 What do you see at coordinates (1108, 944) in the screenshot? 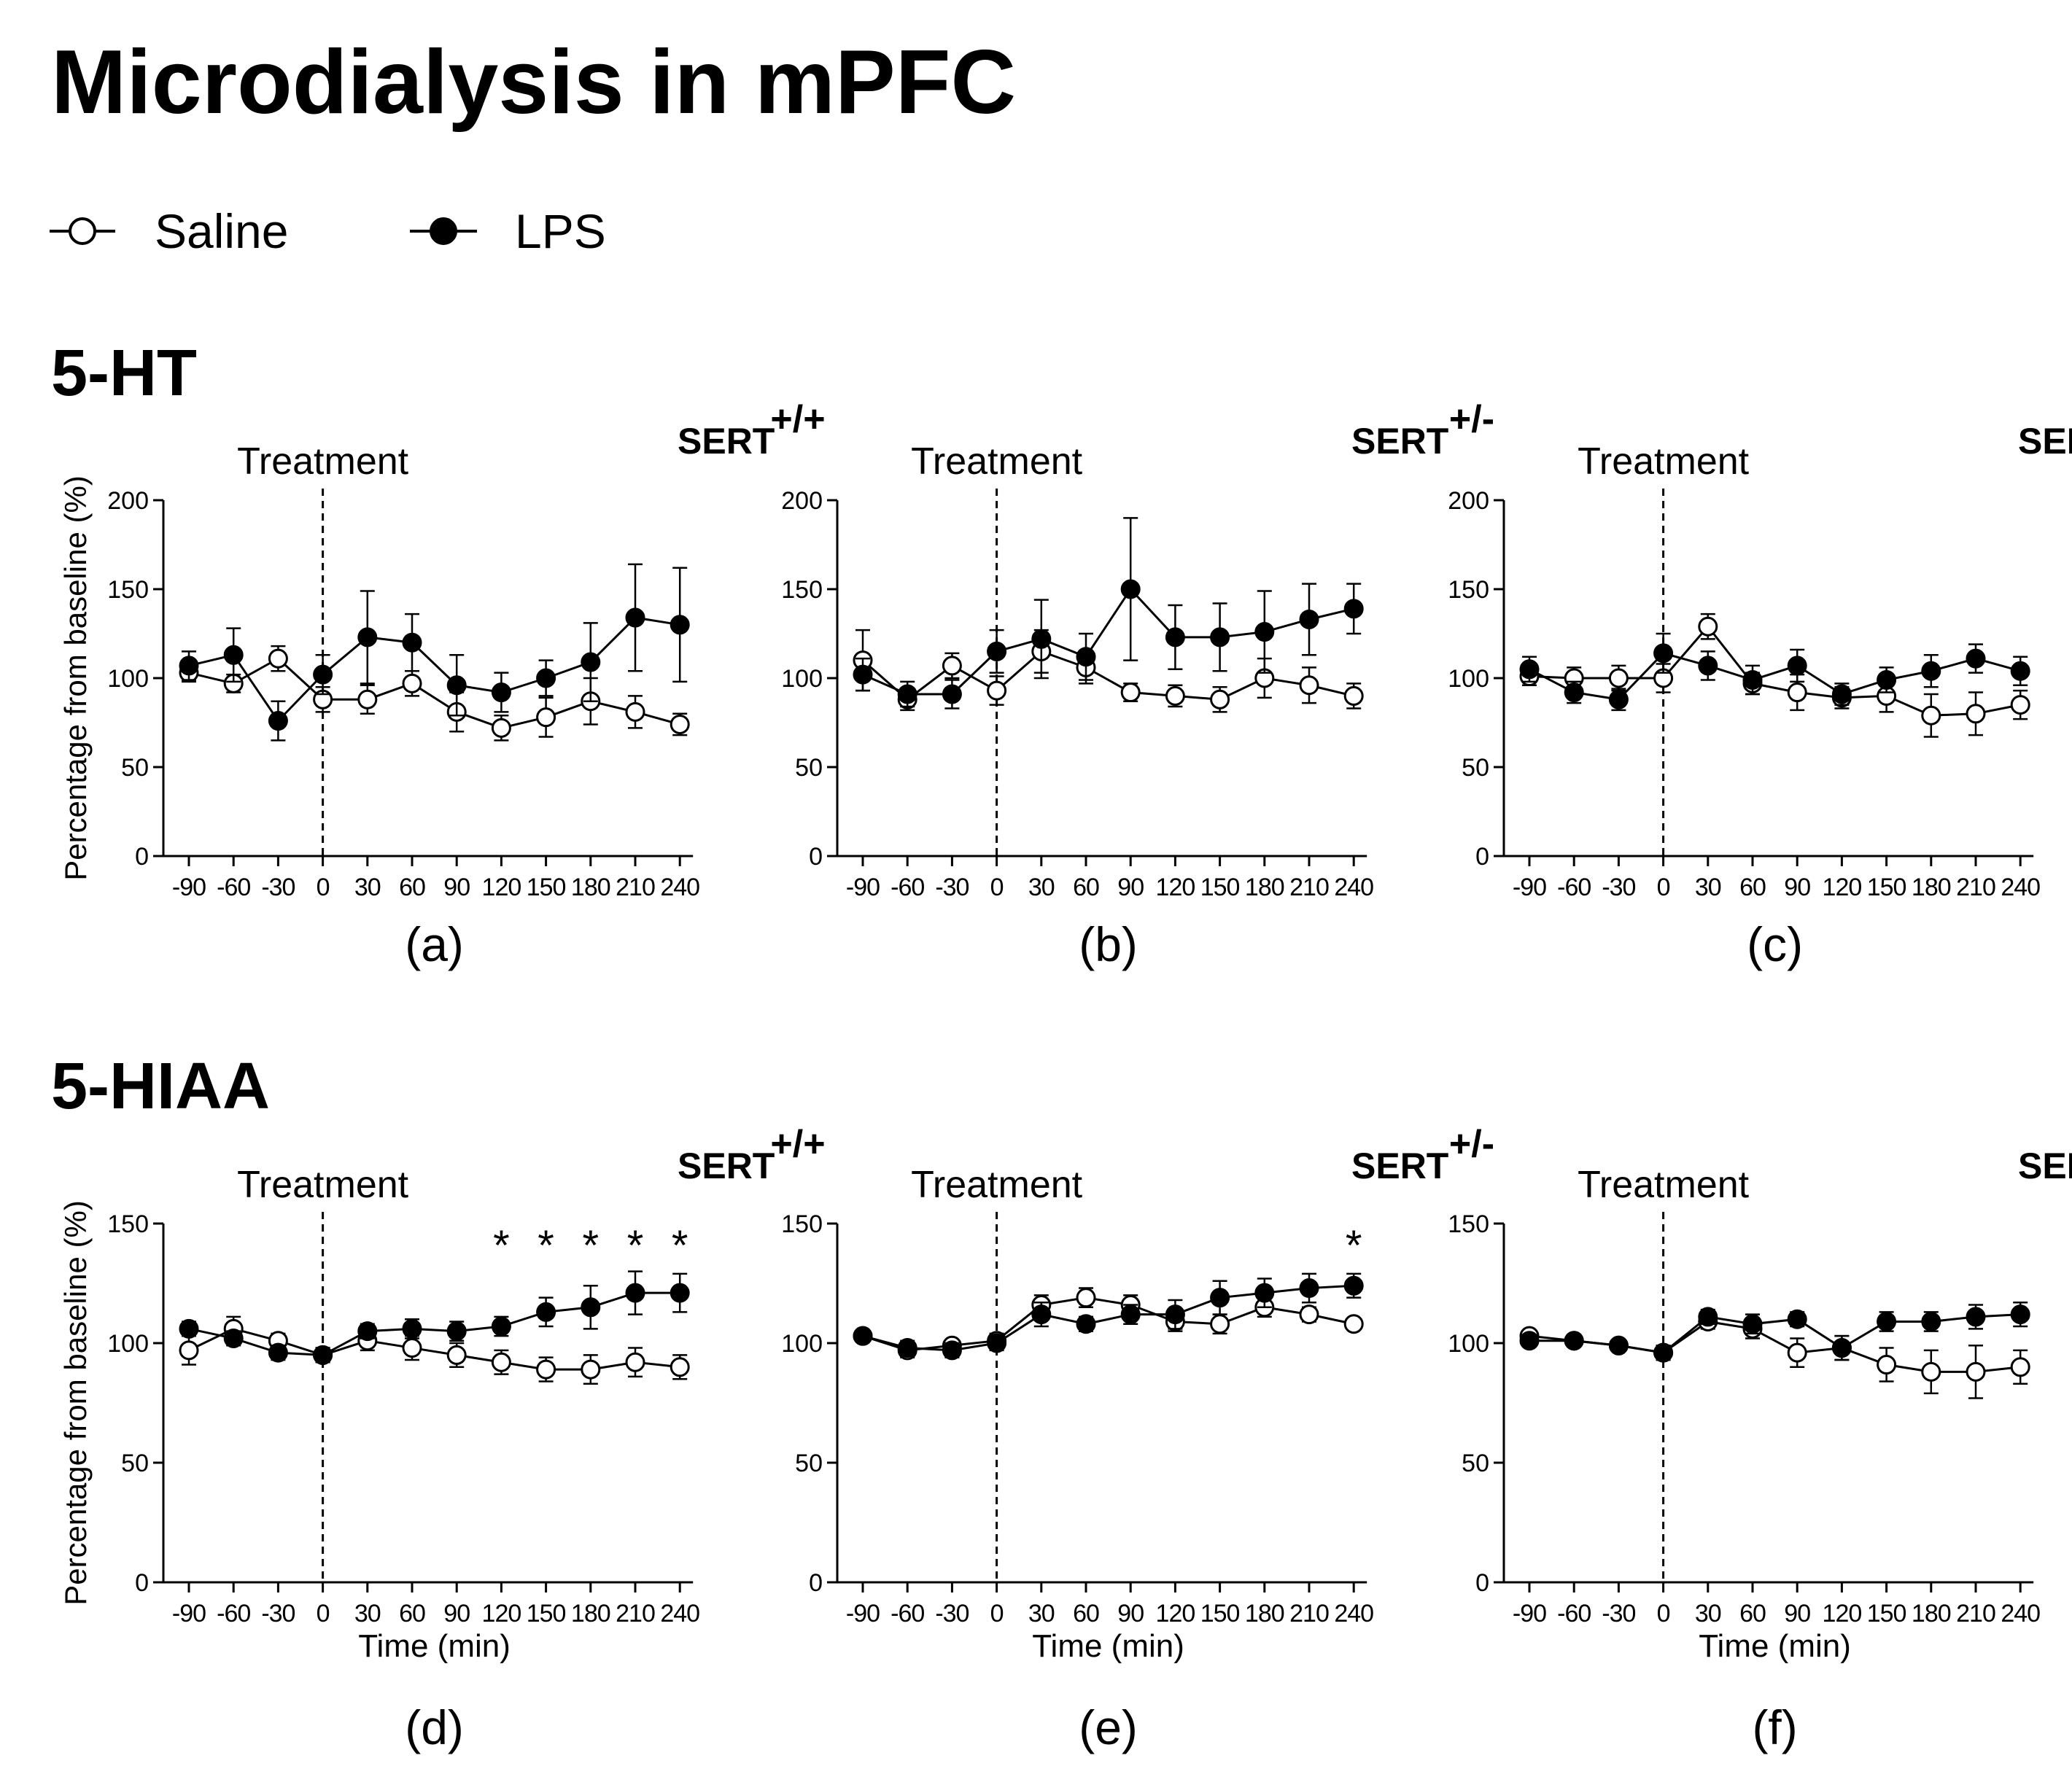
I see `panel-label: (b)` at bounding box center [1108, 944].